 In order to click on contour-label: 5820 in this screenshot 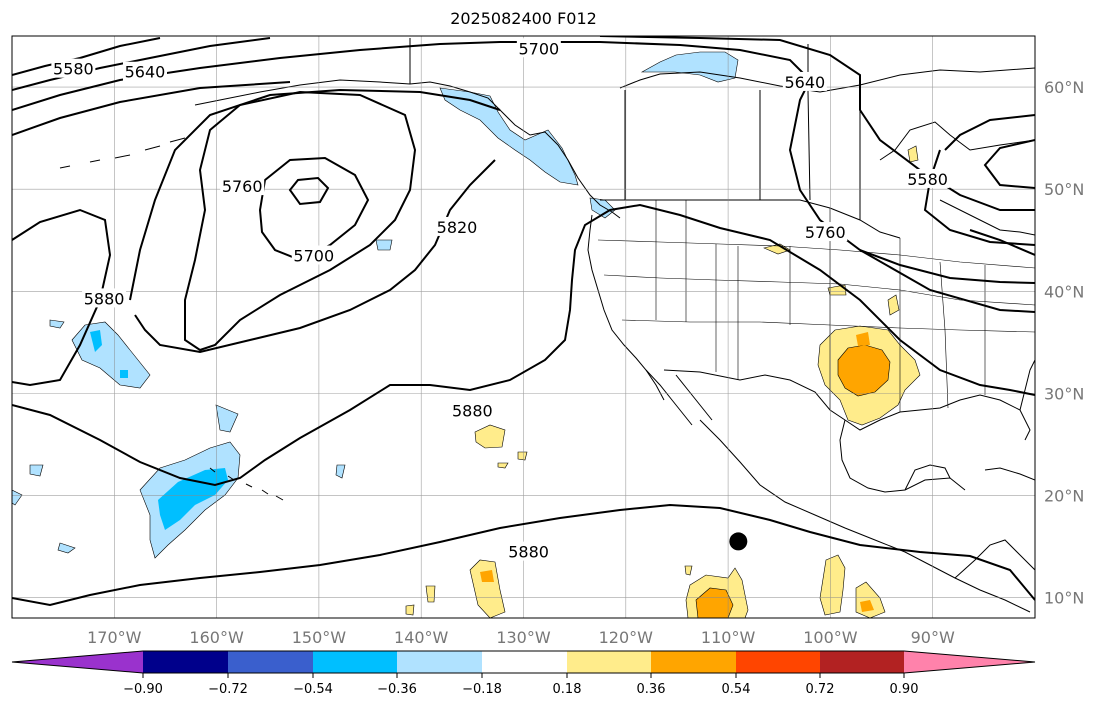, I will do `click(457, 227)`.